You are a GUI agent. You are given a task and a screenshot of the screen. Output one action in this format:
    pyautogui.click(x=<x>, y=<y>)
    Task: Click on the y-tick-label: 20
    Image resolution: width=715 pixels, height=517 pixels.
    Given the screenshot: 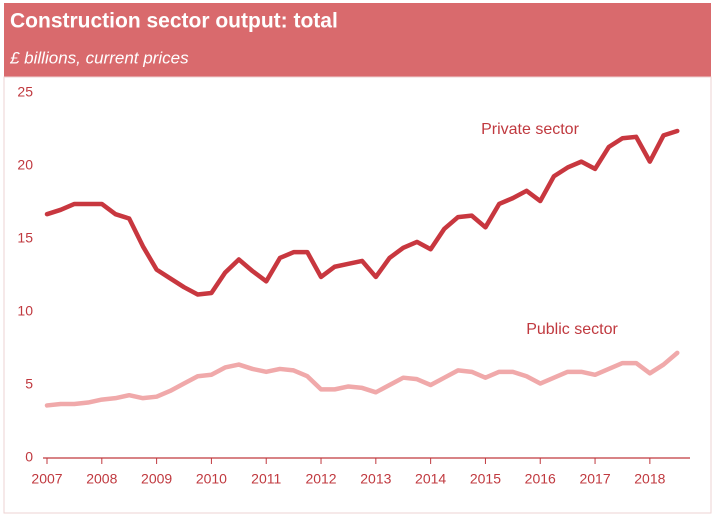 What is the action you would take?
    pyautogui.click(x=25, y=165)
    